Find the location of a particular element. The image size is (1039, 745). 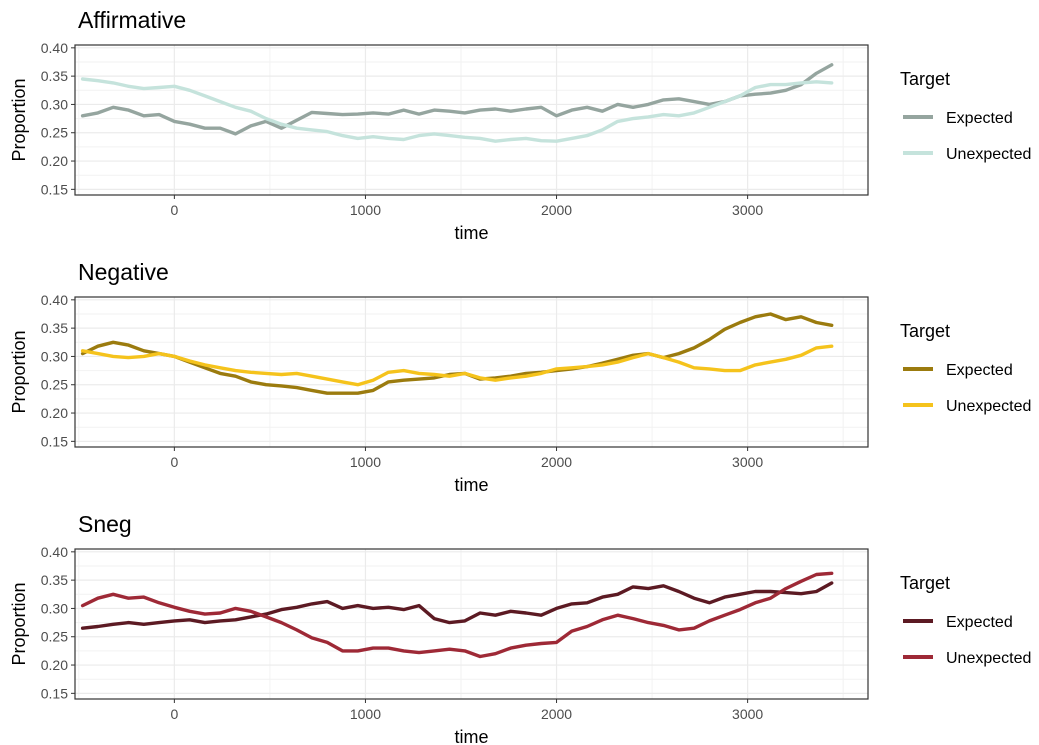

panel-title: Sneg is located at coordinates (105, 524).